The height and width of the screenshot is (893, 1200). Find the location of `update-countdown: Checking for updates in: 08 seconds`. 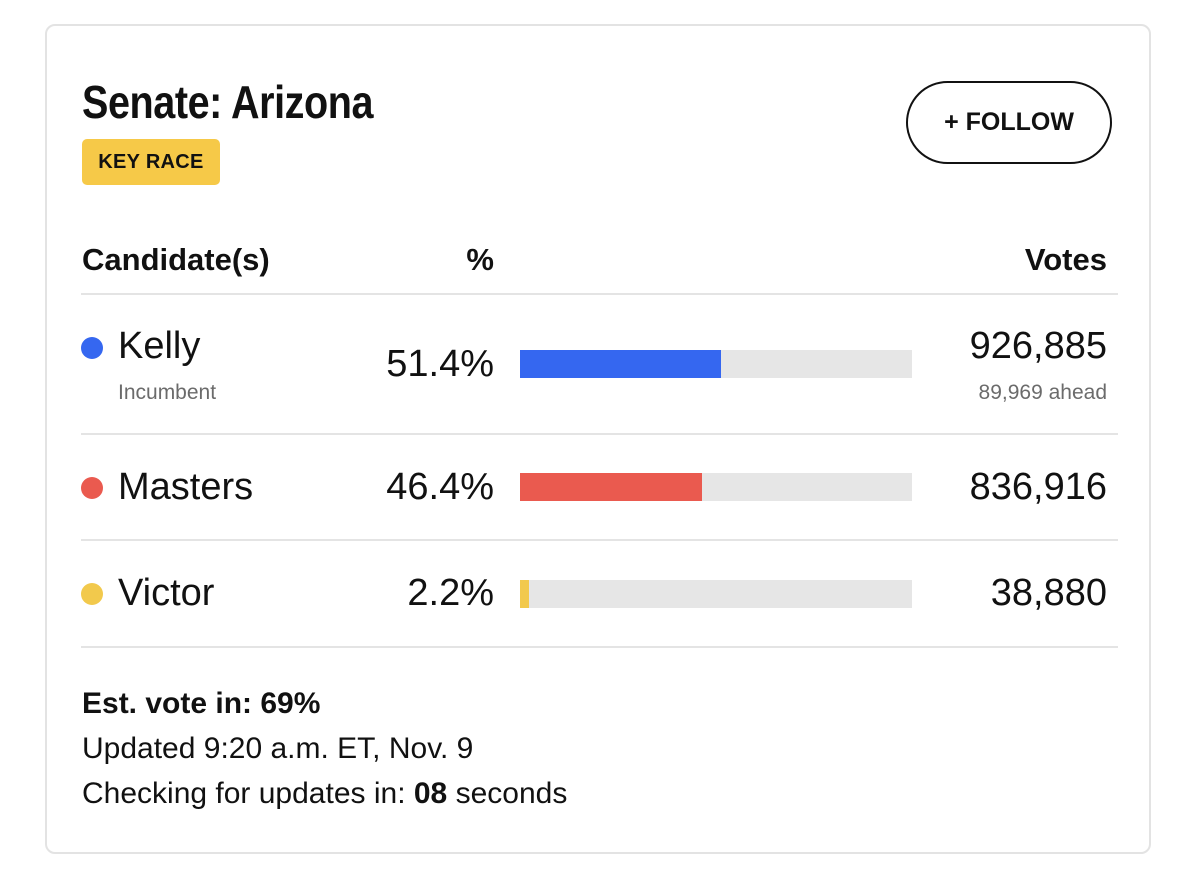

update-countdown: Checking for updates in: 08 seconds is located at coordinates (324, 794).